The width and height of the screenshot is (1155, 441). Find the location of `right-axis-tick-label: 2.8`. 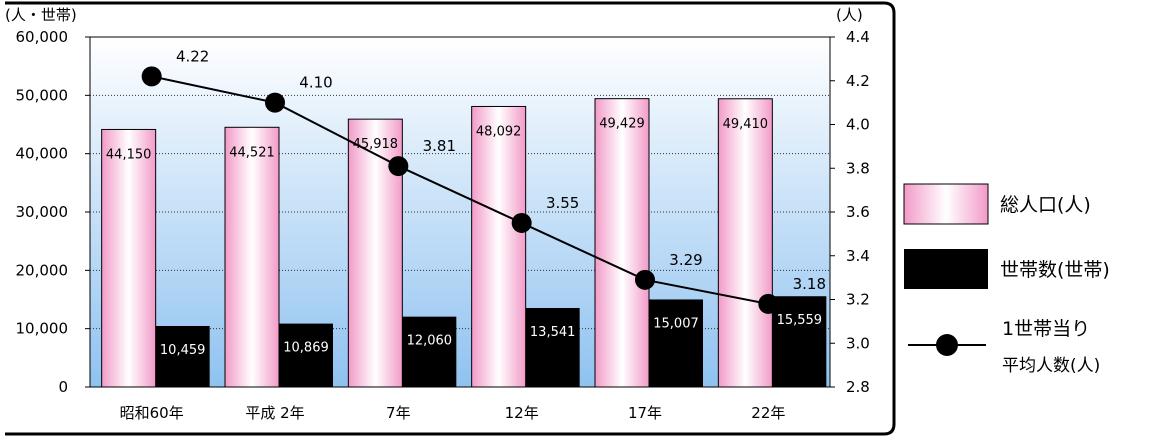

right-axis-tick-label: 2.8 is located at coordinates (858, 387).